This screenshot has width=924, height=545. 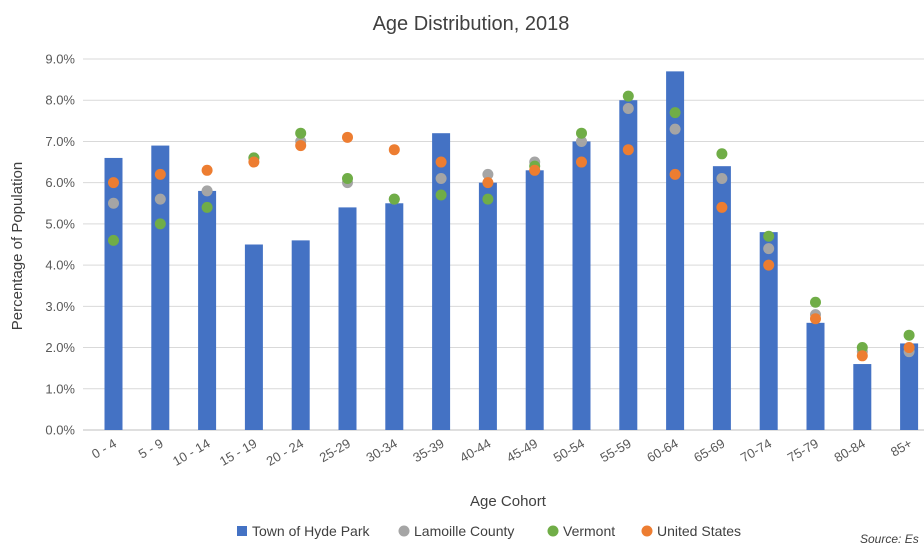 What do you see at coordinates (699, 531) in the screenshot?
I see `legend-label: United States` at bounding box center [699, 531].